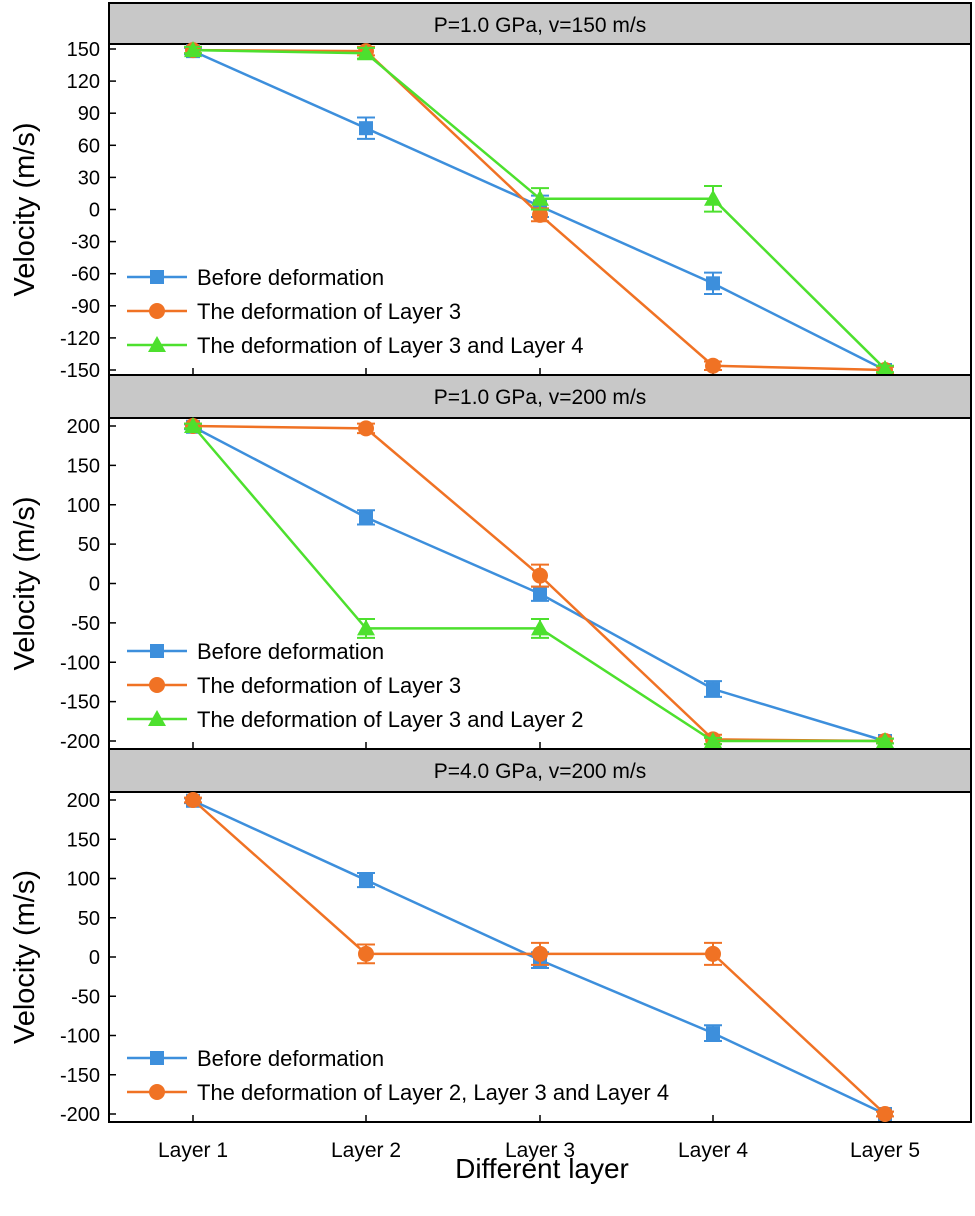 The width and height of the screenshot is (975, 1216). I want to click on x-tick-label: Layer 5, so click(885, 1150).